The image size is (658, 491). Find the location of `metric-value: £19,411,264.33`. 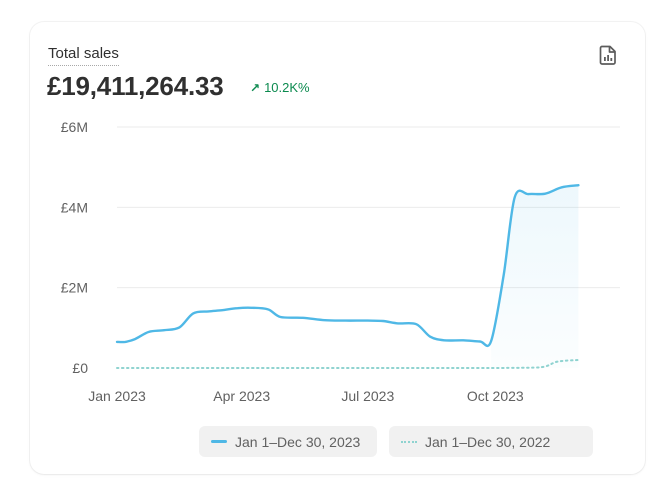

metric-value: £19,411,264.33 is located at coordinates (135, 86).